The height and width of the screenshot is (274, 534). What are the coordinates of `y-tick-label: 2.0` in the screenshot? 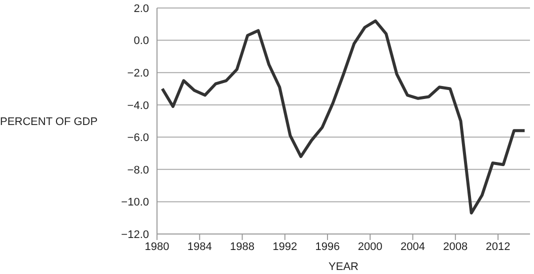 It's located at (141, 8).